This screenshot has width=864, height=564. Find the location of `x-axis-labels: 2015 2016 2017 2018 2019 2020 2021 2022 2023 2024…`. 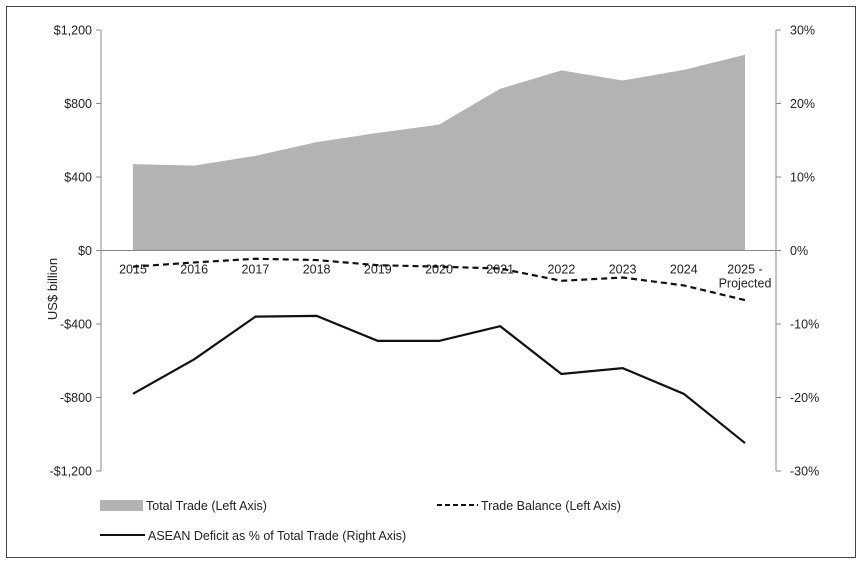

x-axis-labels: 2015 2016 2017 2018 2019 2020 2021 2022 2023 2024… is located at coordinates (445, 277).